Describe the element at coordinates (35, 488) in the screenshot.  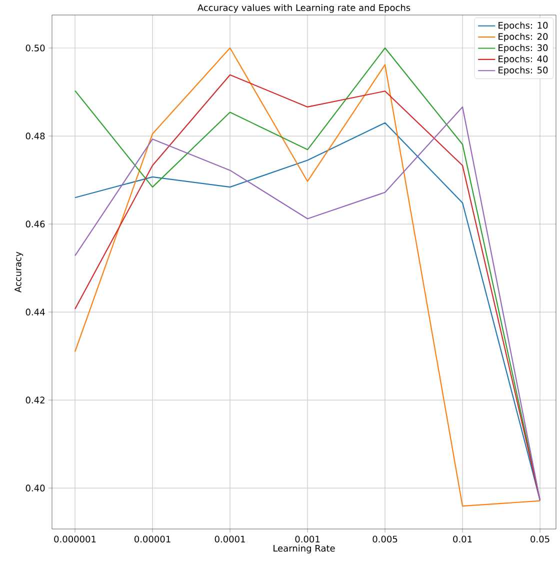
I see `y-tick-label: 0.40` at that location.